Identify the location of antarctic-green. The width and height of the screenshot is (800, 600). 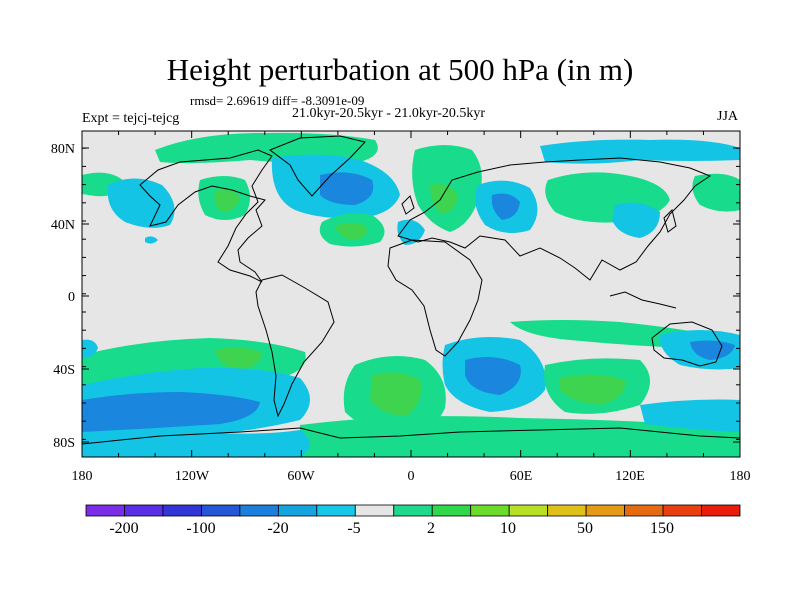
(520, 436).